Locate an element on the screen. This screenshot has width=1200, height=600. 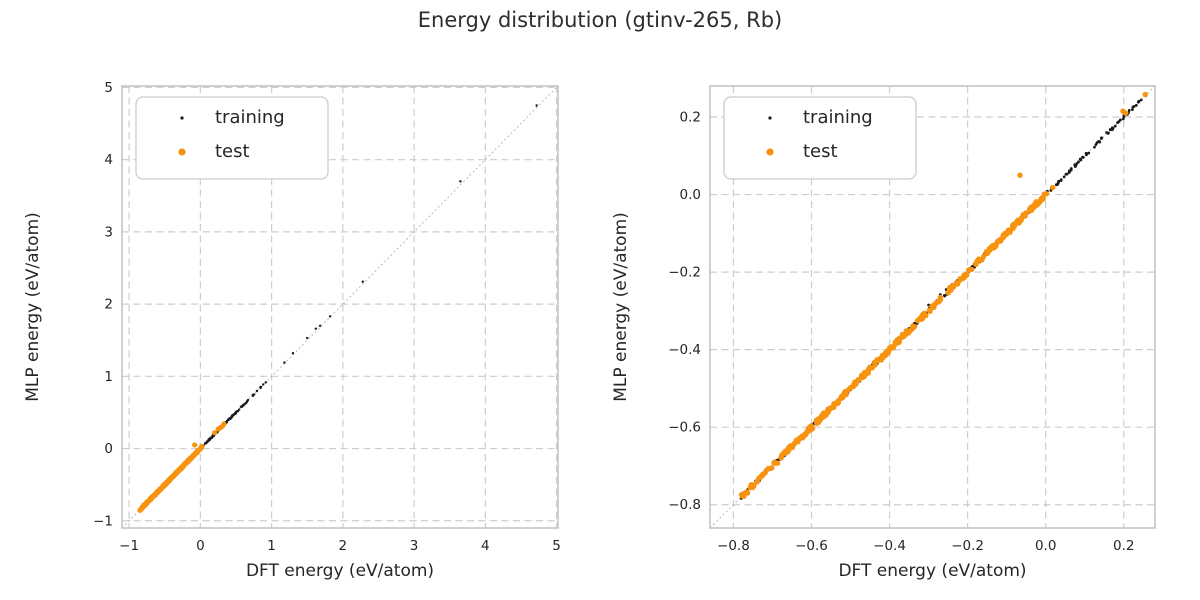
y-tick-labels: −0.8 −0.6 −0.4 −0.2 0.0 0.2 is located at coordinates (684, 312).